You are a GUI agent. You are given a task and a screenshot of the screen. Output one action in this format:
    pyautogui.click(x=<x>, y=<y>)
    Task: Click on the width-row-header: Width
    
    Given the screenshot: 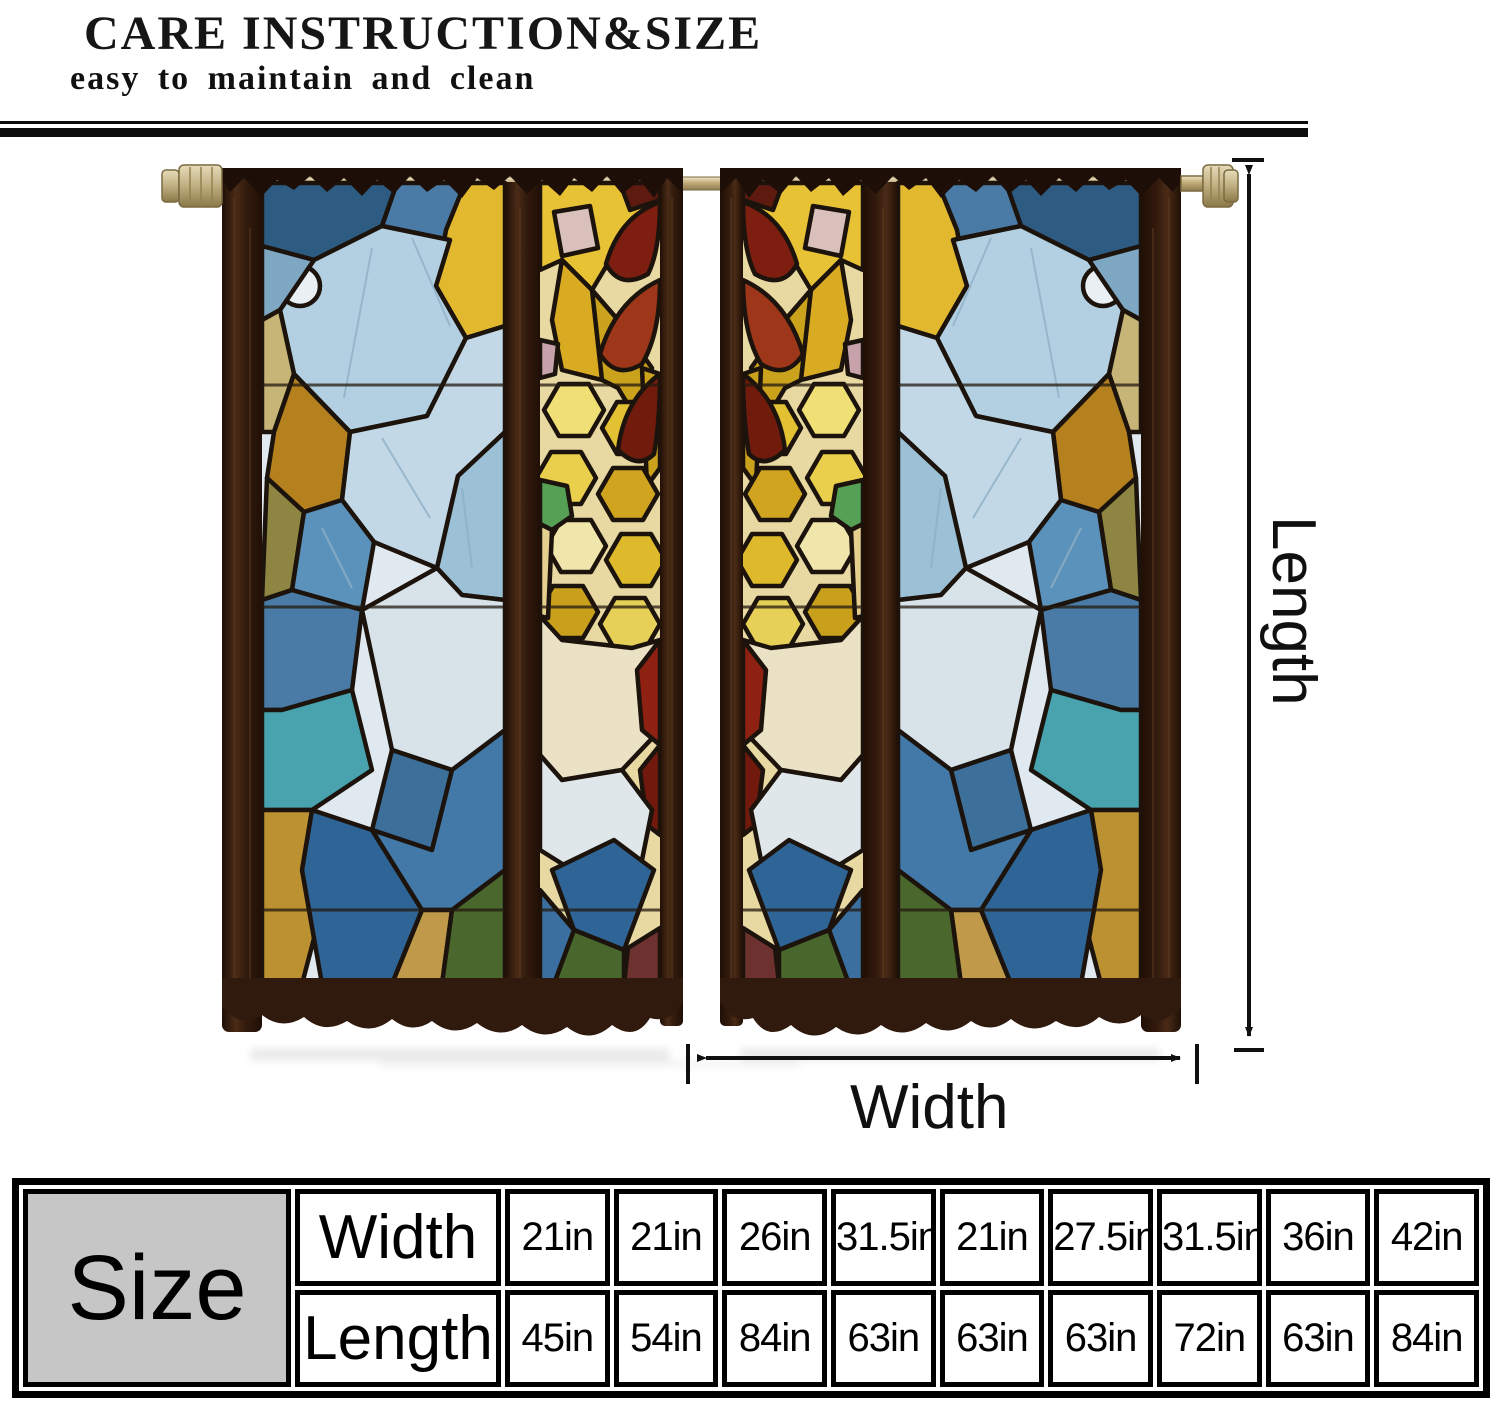 What is the action you would take?
    pyautogui.click(x=398, y=1237)
    